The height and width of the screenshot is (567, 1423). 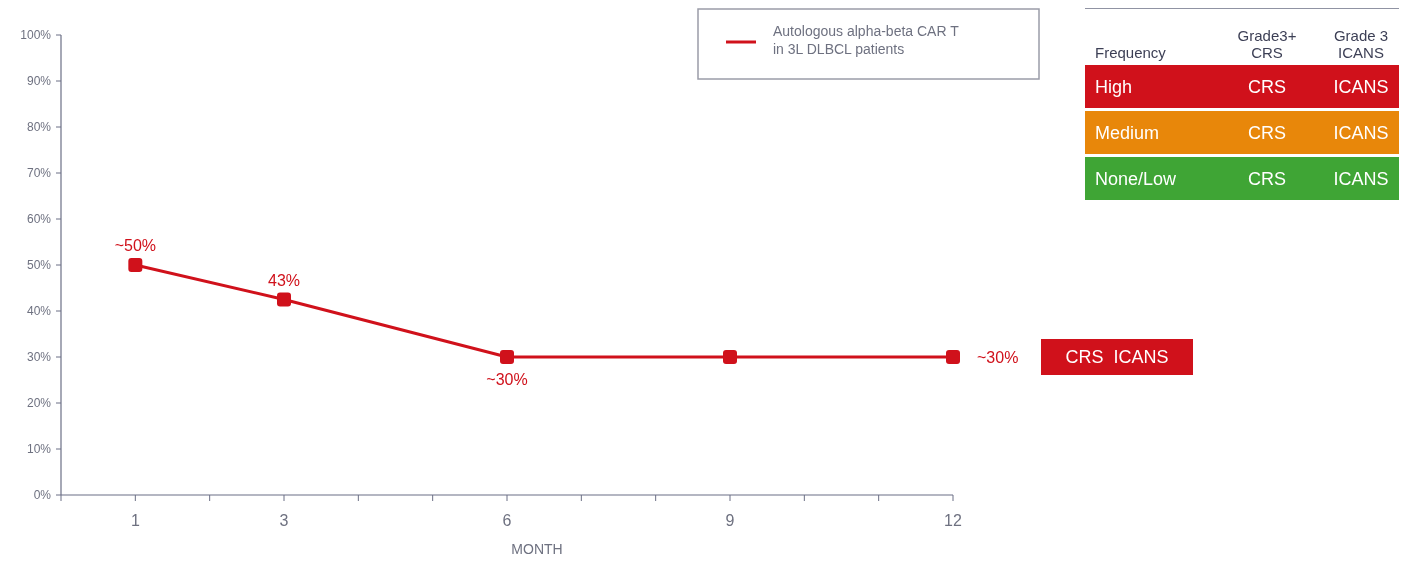 I want to click on x-axis-title: MONTH, so click(x=537, y=549).